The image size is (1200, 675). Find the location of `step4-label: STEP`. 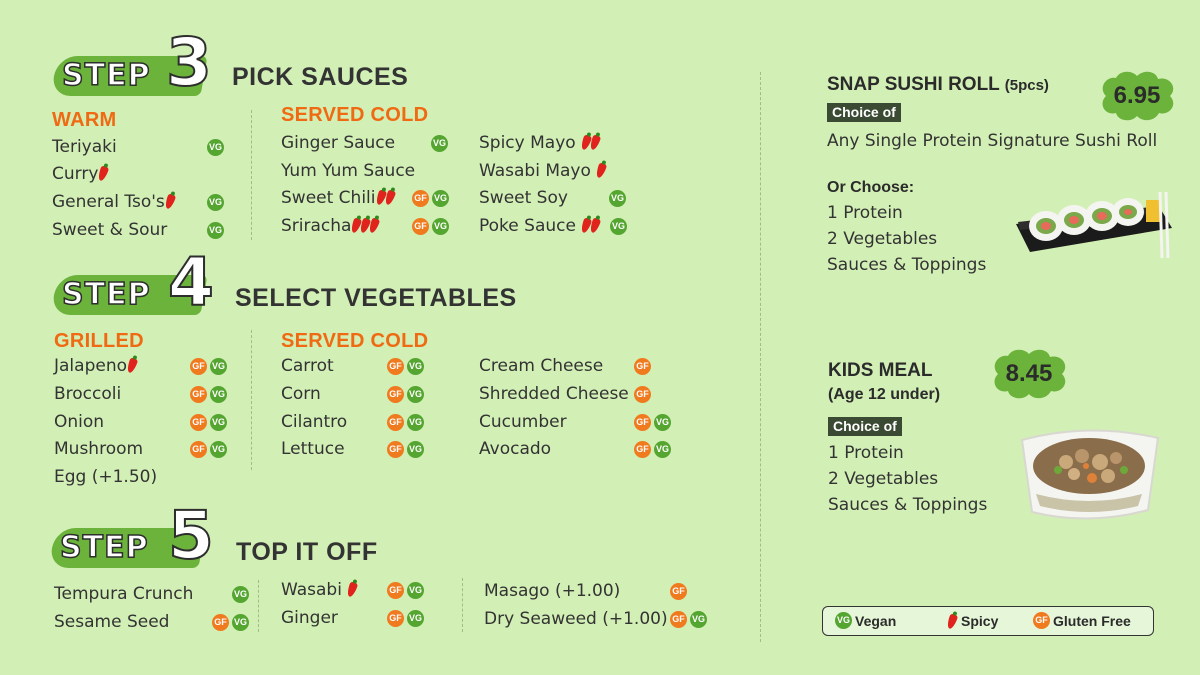

step4-label: STEP is located at coordinates (106, 294).